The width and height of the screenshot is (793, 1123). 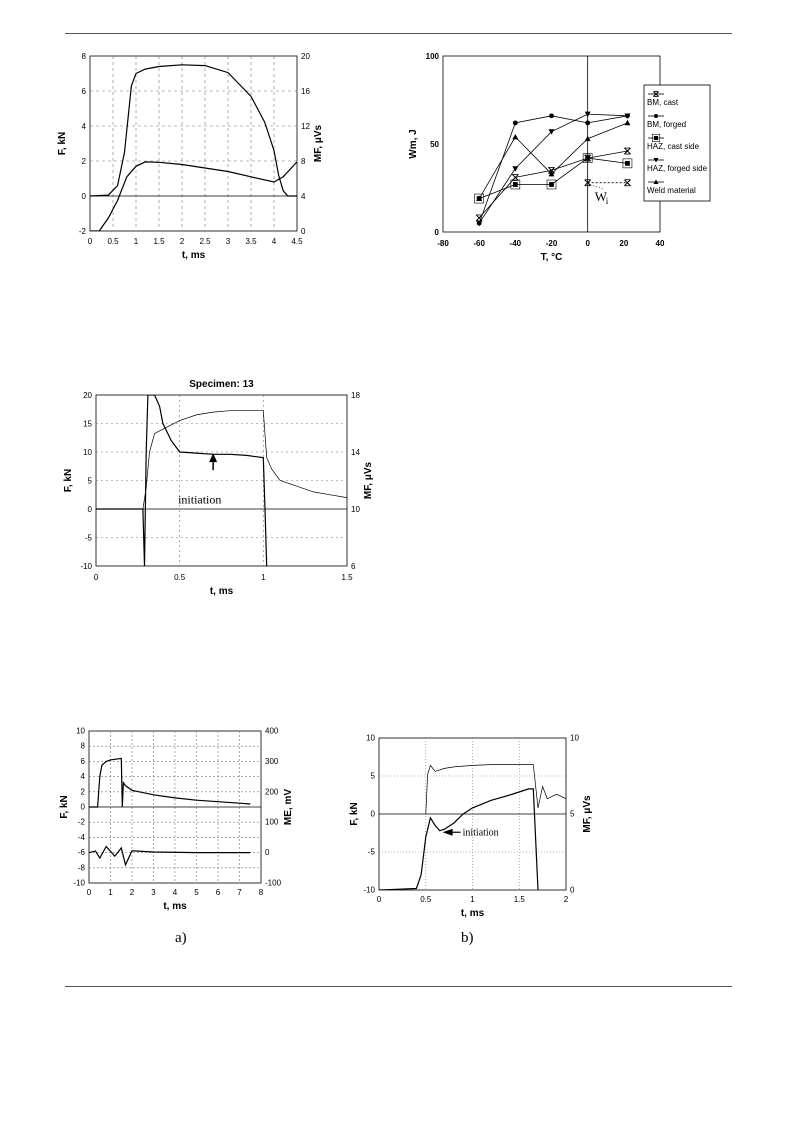 What do you see at coordinates (251, 241) in the screenshot?
I see `c1-x-tick-label: 3.5` at bounding box center [251, 241].